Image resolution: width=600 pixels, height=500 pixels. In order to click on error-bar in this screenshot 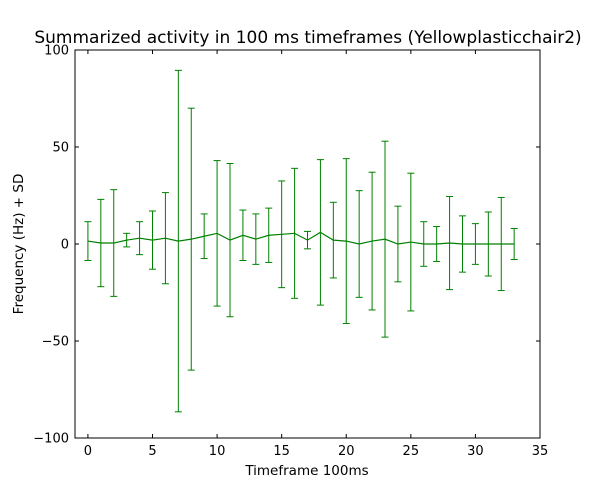, I will do `click(88, 241)`.